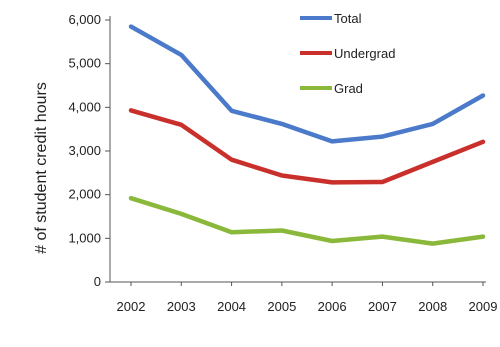 The image size is (500, 347). I want to click on legend-label-grad: Grad, so click(348, 88).